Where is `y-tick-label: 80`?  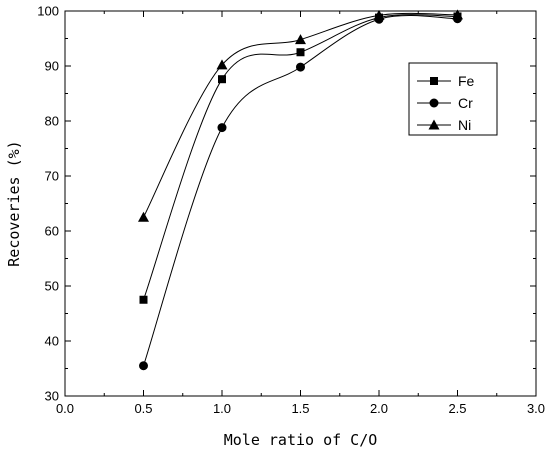
y-tick-label: 80 is located at coordinates (52, 121).